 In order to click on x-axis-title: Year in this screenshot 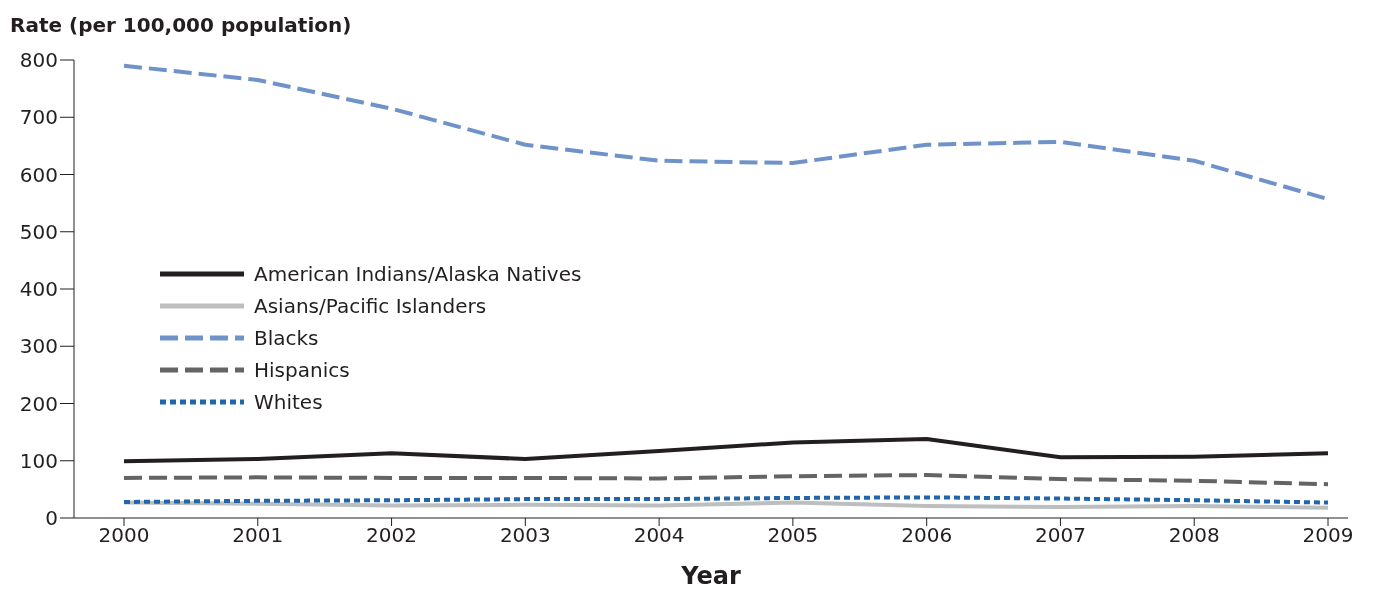, I will do `click(710, 576)`.